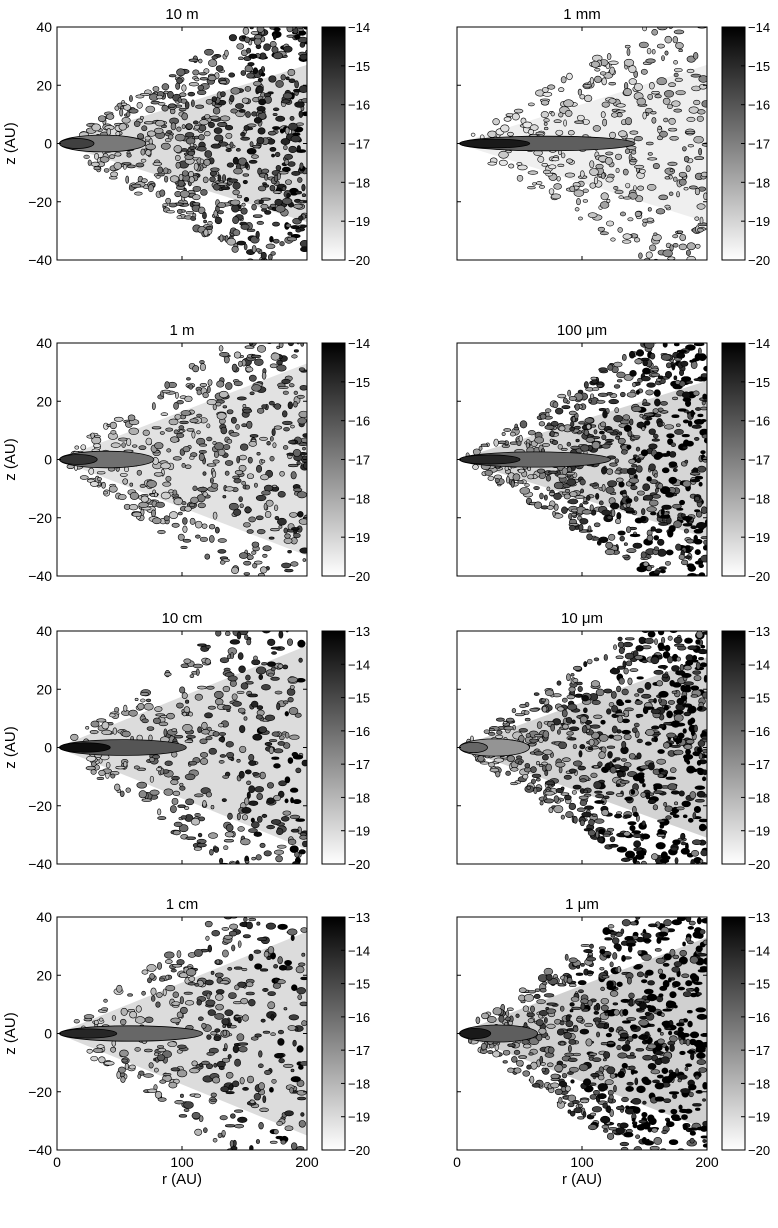 The image size is (778, 1228). I want to click on plot-area, so click(582, 143).